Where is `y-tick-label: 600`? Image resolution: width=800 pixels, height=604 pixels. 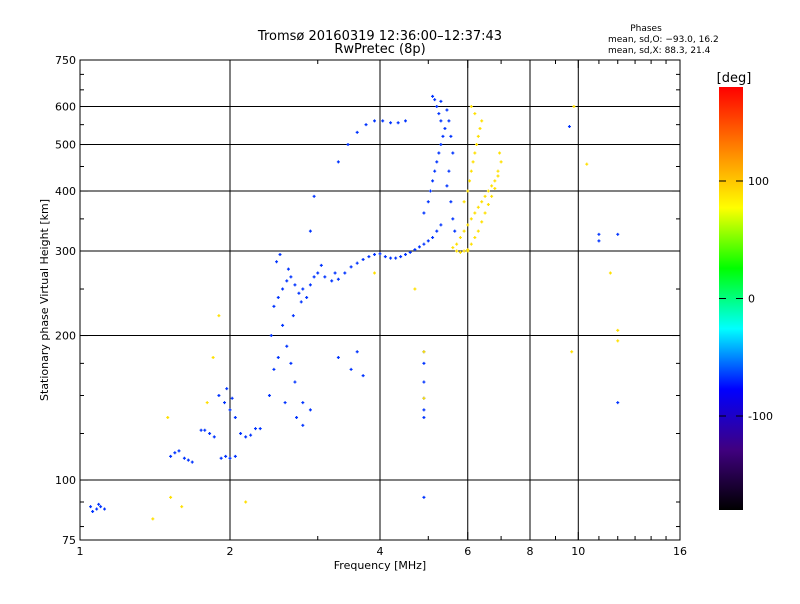 y-tick-label: 600 is located at coordinates (65, 107).